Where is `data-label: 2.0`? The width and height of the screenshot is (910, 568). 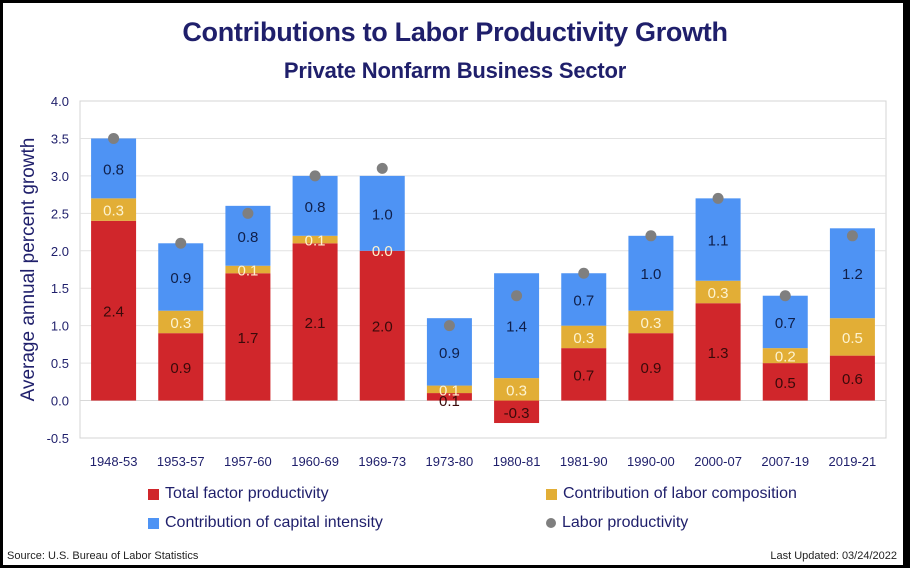
data-label: 2.0 is located at coordinates (382, 327).